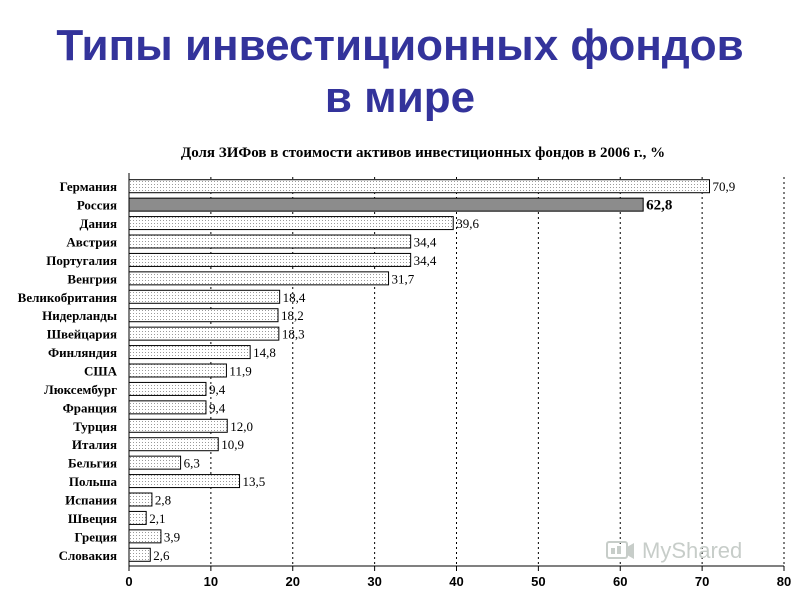 The width and height of the screenshot is (800, 600). I want to click on category-label: Словакия, so click(88, 555).